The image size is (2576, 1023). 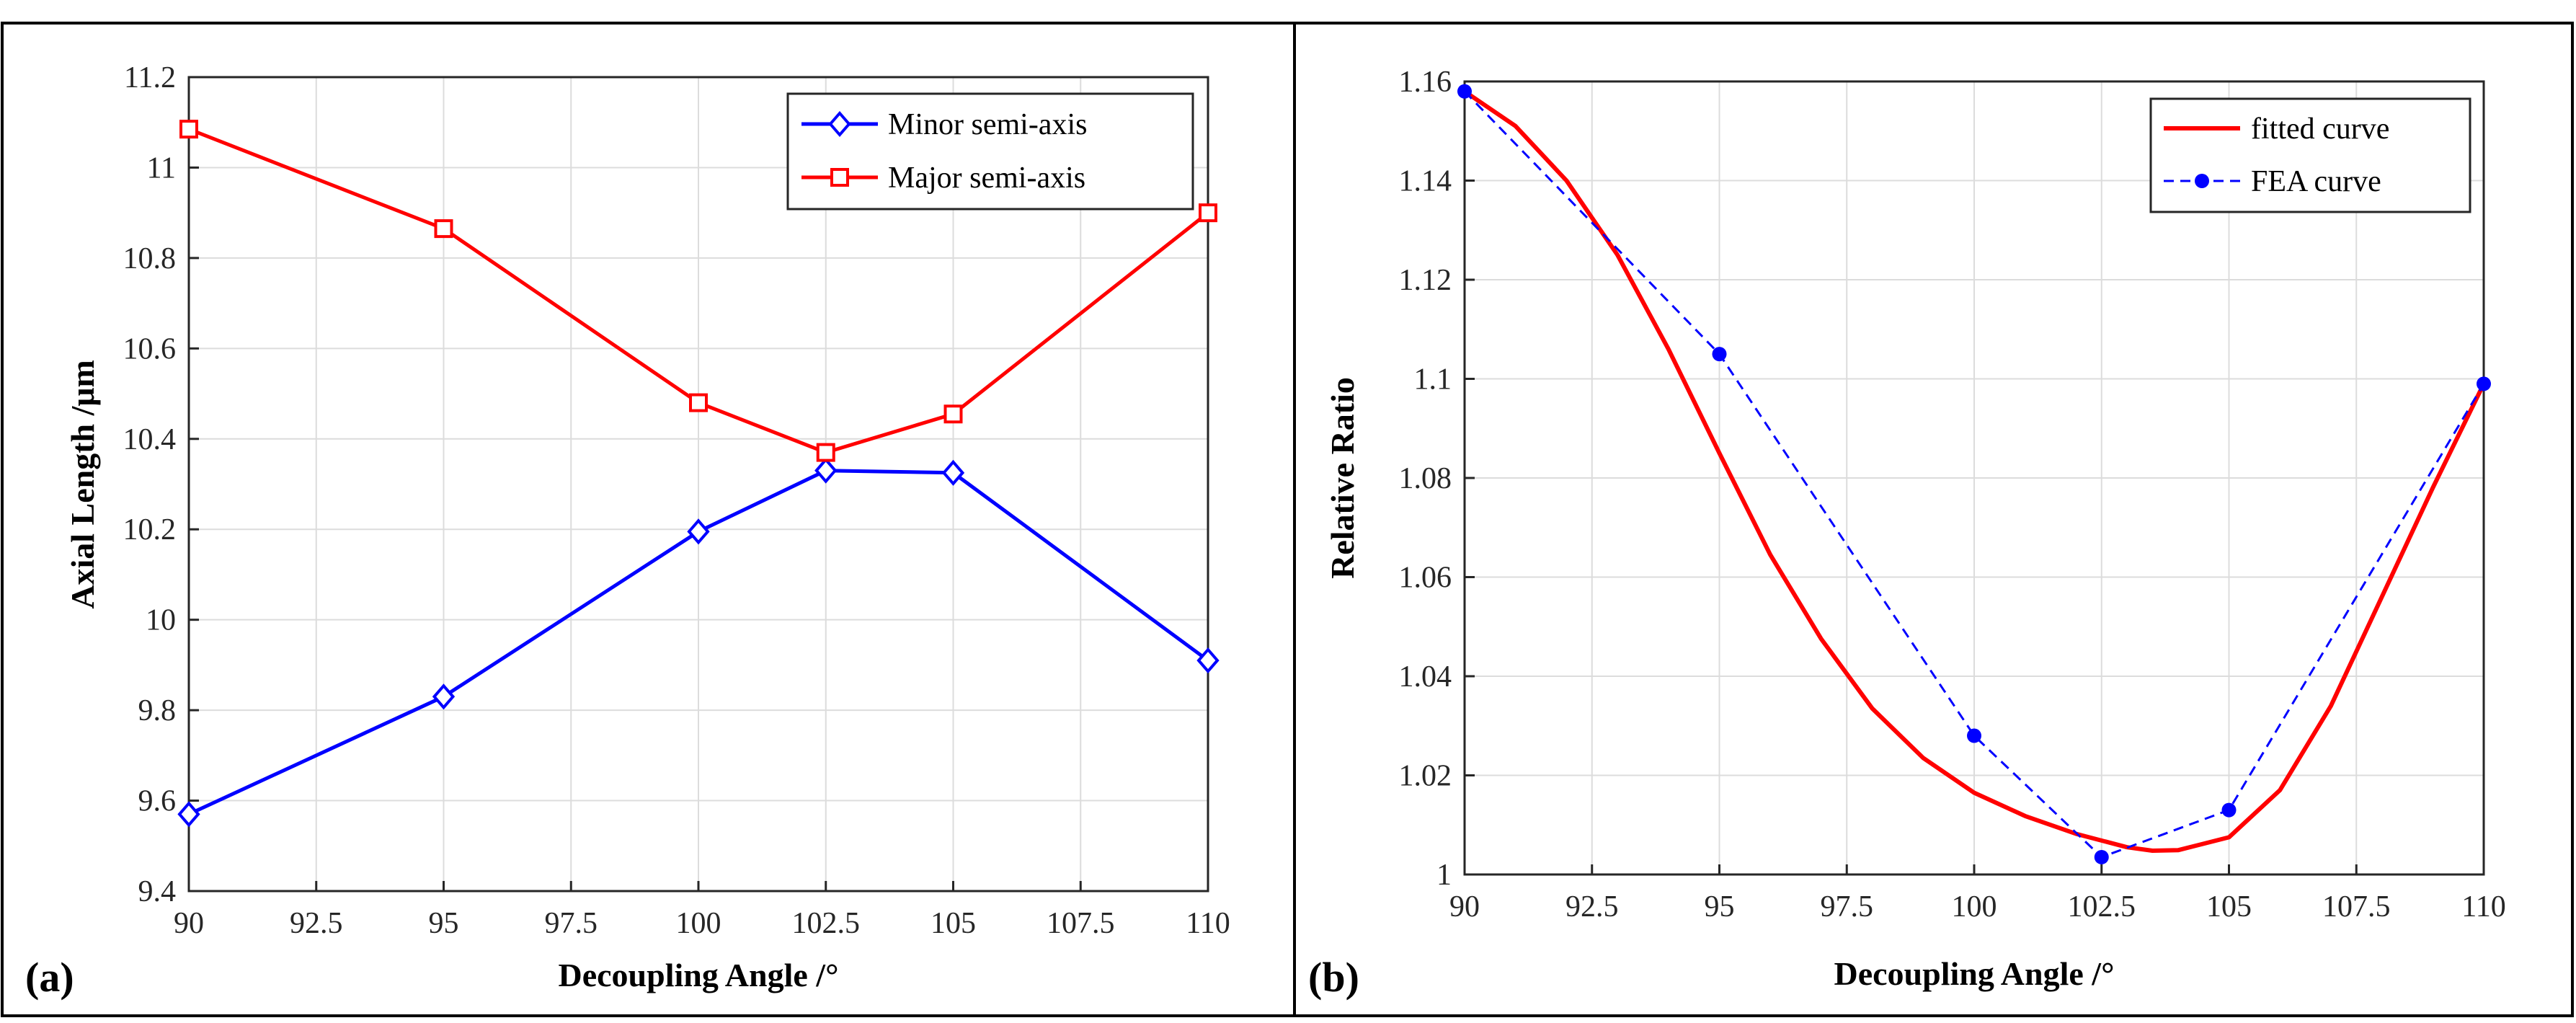 What do you see at coordinates (1433, 380) in the screenshot?
I see `panel-b-y-tick-label: 1.1` at bounding box center [1433, 380].